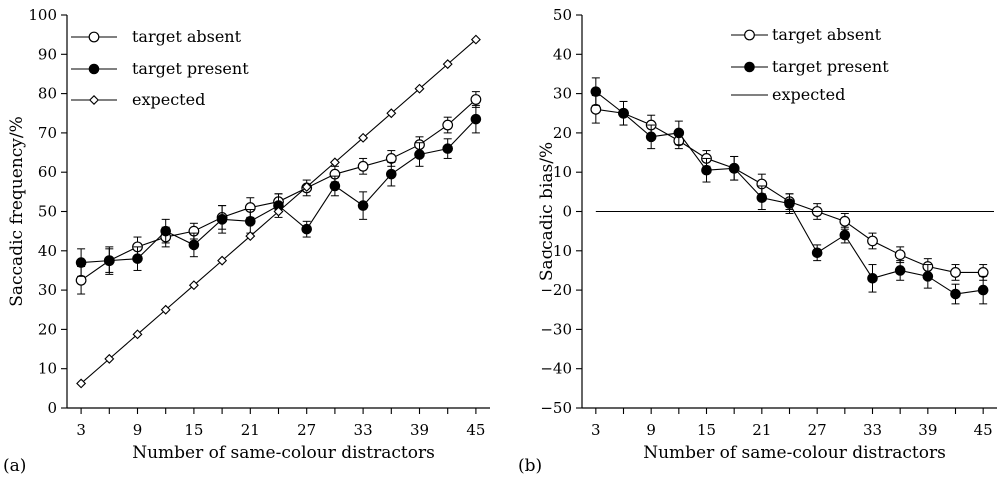  I want to click on y-tick-label: −20, so click(556, 290).